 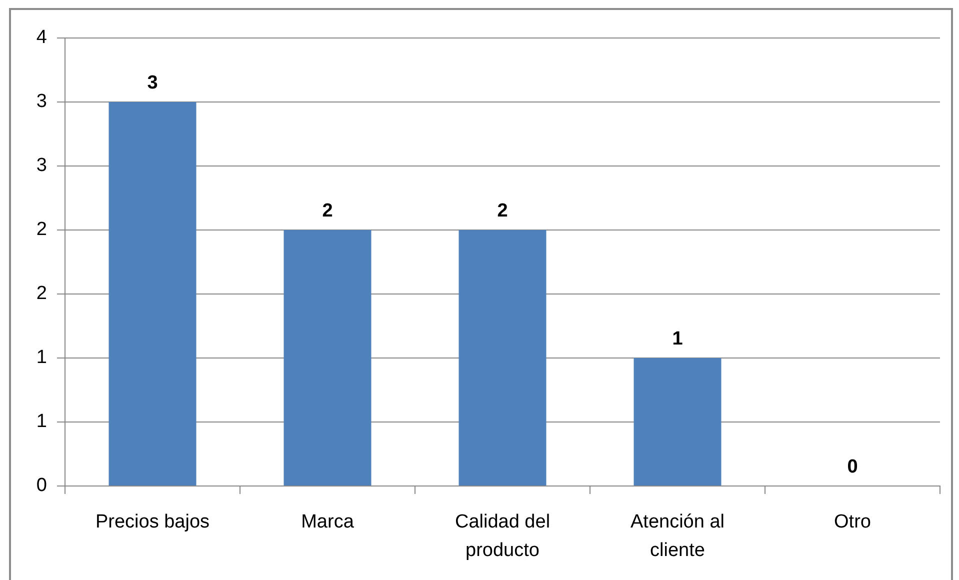 I want to click on x-tick-label: Atención al cliente, so click(x=677, y=536).